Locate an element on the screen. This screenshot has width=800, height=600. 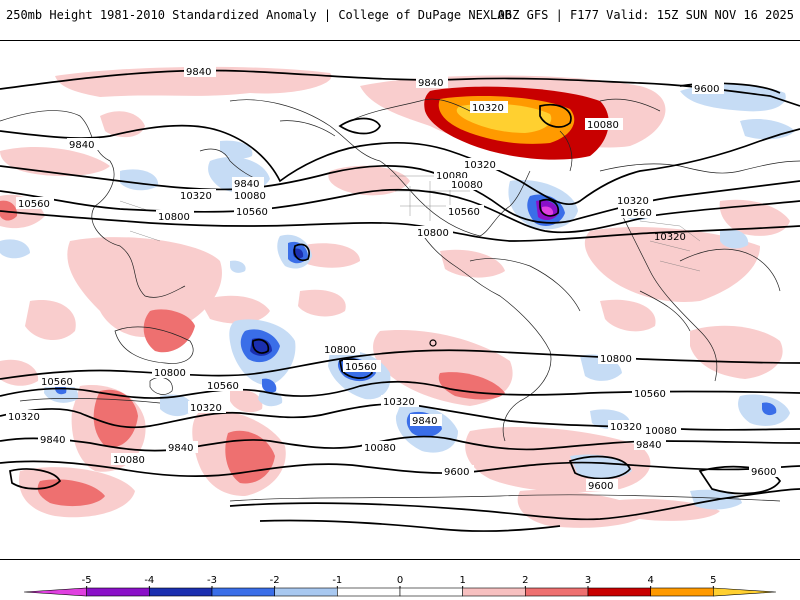
color-scale-bands is located at coordinates (400, 592).